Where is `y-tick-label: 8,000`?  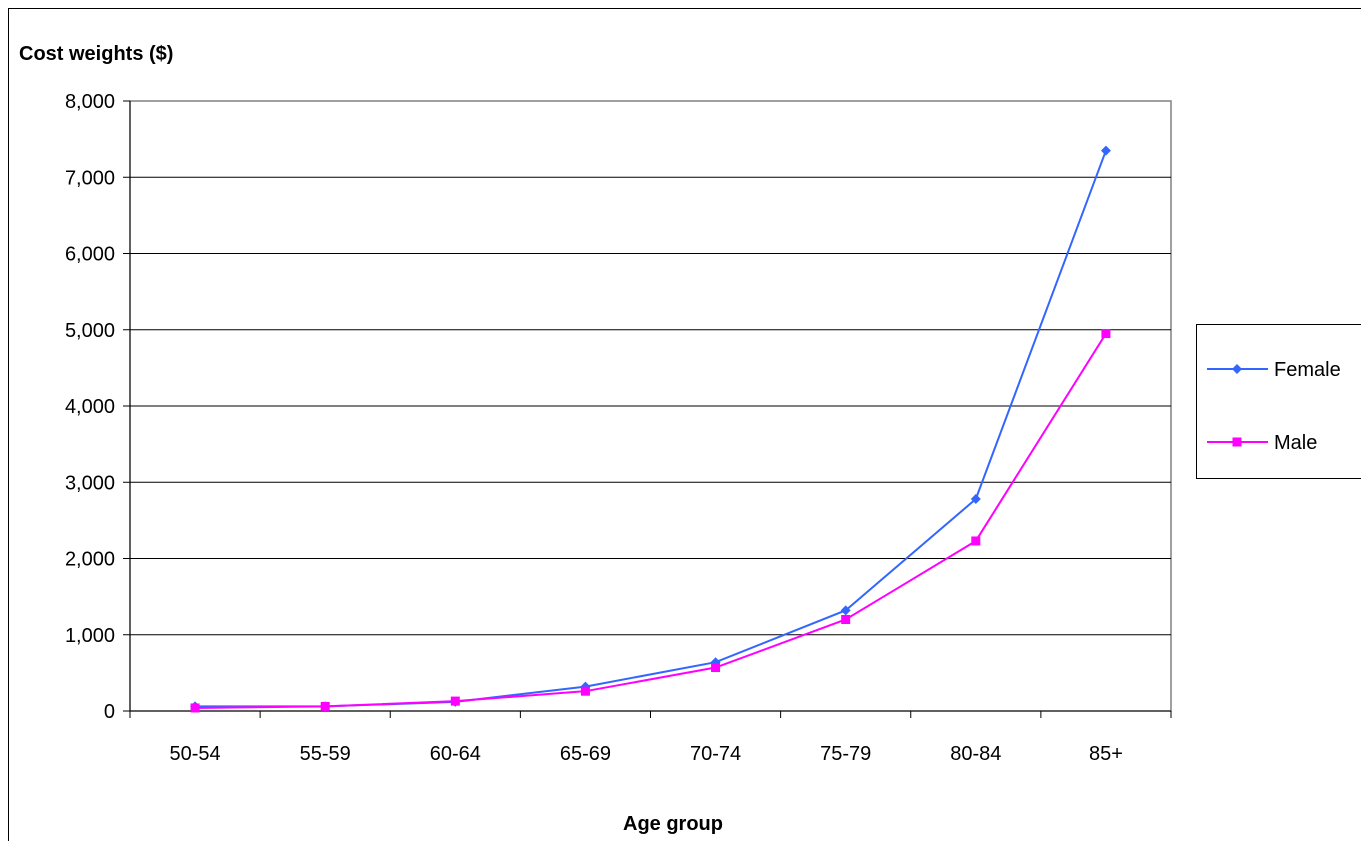
y-tick-label: 8,000 is located at coordinates (90, 102).